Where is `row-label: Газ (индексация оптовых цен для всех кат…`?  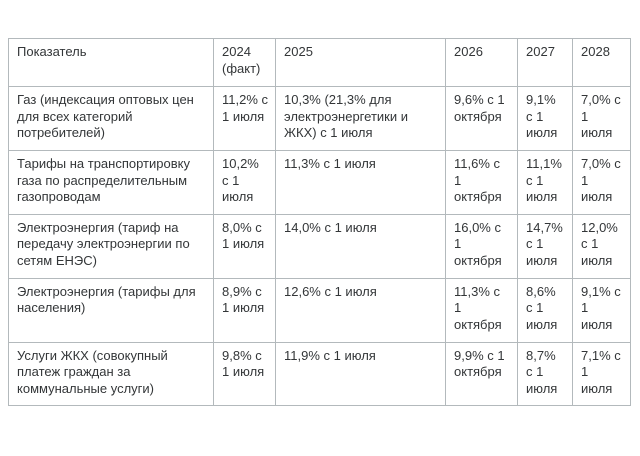
row-label: Газ (индексация оптовых цен для всех кат… is located at coordinates (111, 118).